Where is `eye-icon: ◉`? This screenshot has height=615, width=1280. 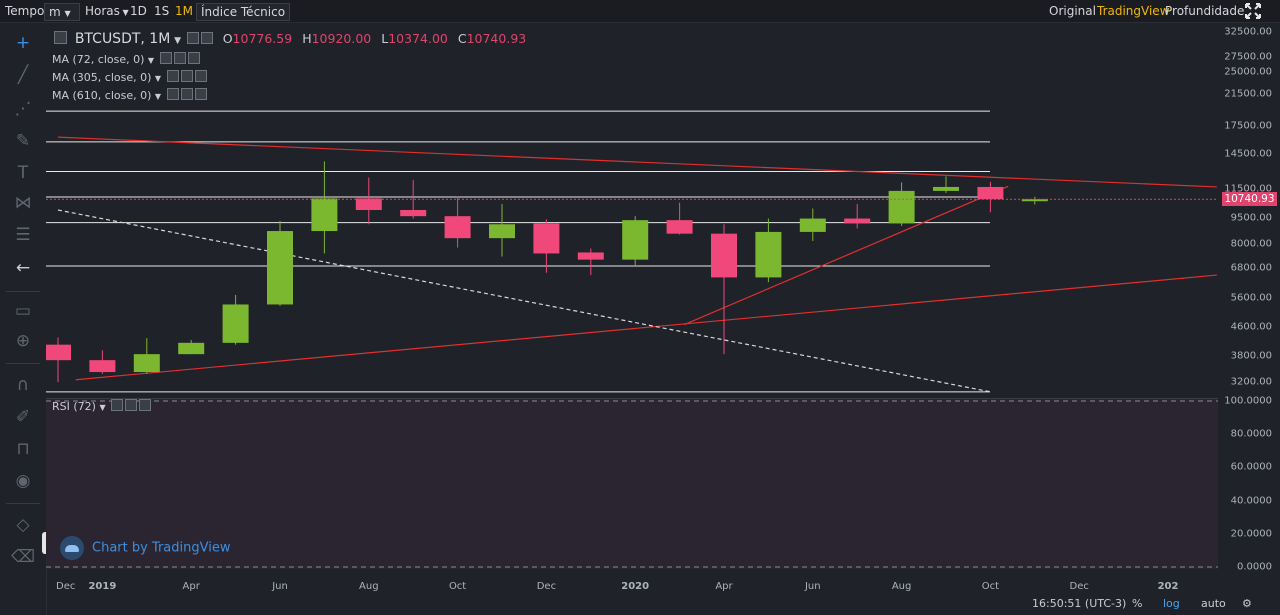
eye-icon: ◉ is located at coordinates (23, 481).